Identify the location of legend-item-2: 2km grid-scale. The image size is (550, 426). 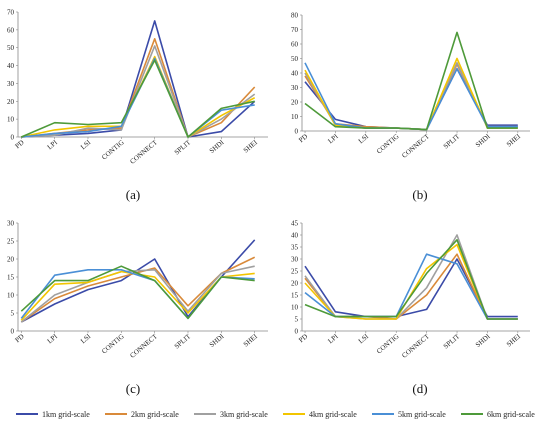
(142, 414).